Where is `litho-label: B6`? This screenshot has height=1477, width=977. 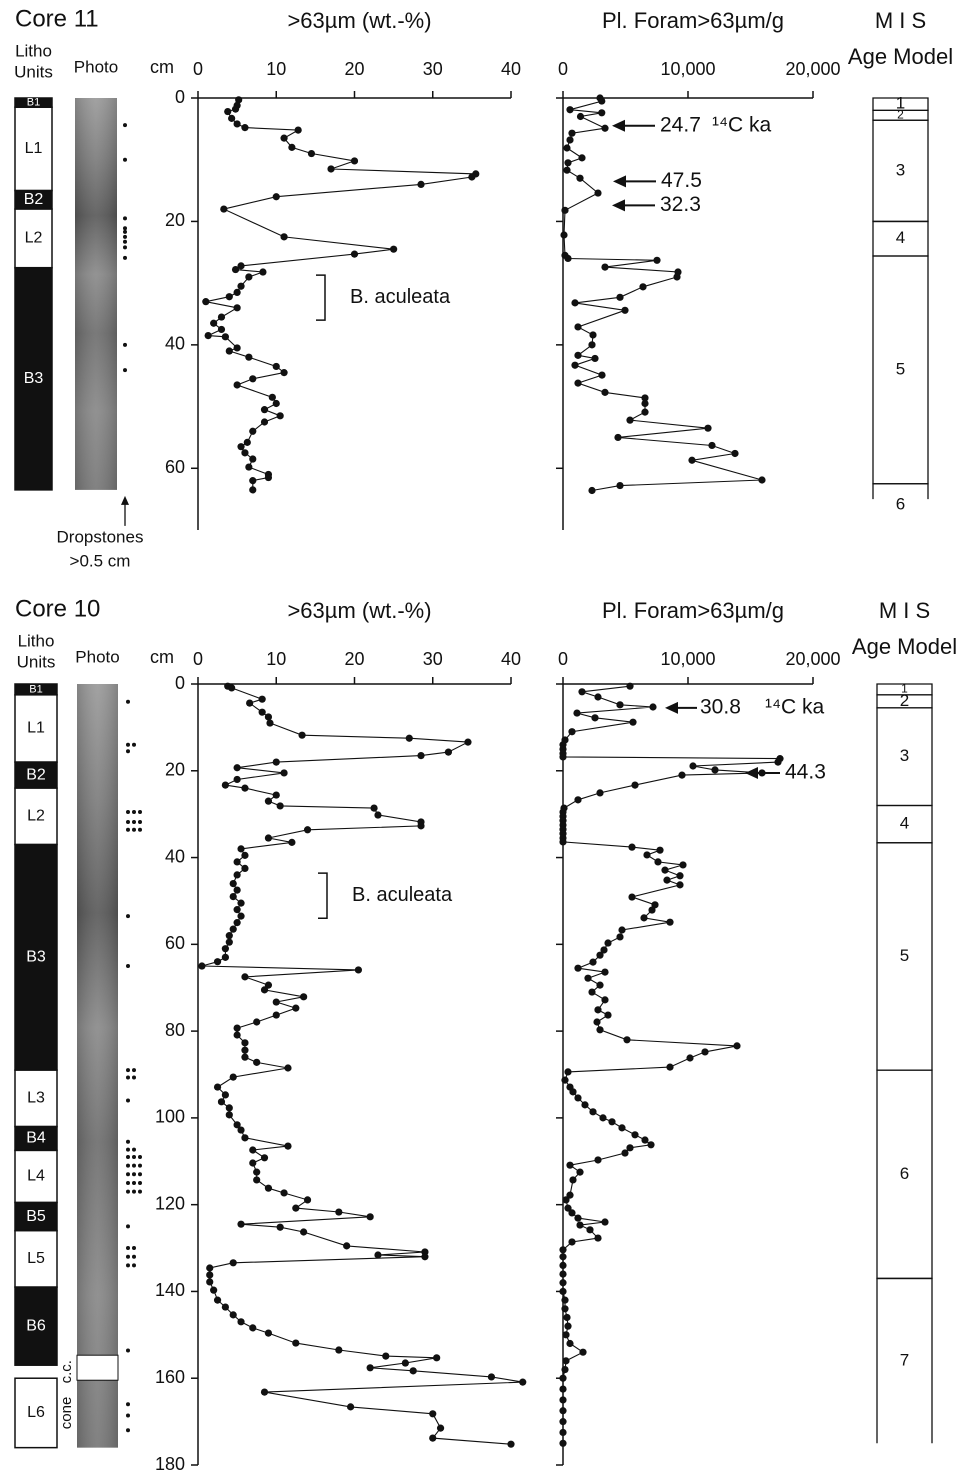 litho-label: B6 is located at coordinates (36, 1325).